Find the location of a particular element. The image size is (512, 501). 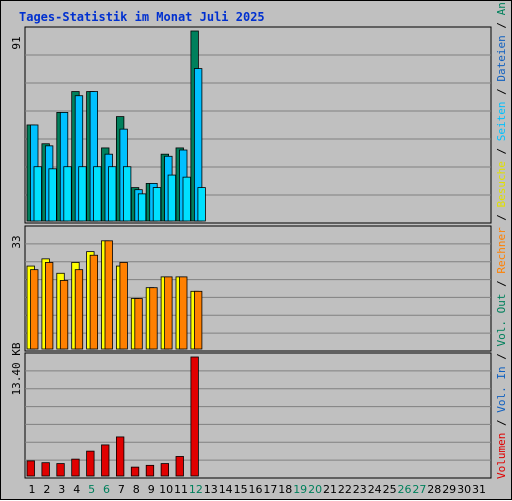

x-tick-label: 24 is located at coordinates (375, 489).